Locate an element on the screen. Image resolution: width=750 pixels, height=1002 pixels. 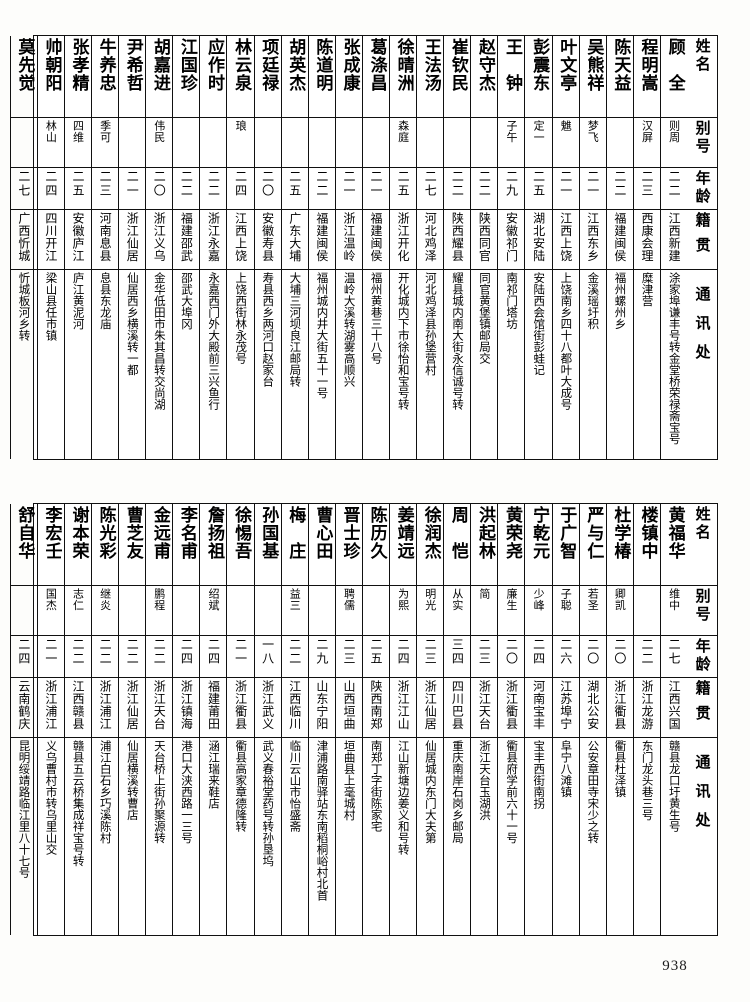
person-column-陈光彩: 陈光彩 继炎 二二 浙江浦江 浦江白石乡巧溪陈村 is located at coordinates (104, 719).